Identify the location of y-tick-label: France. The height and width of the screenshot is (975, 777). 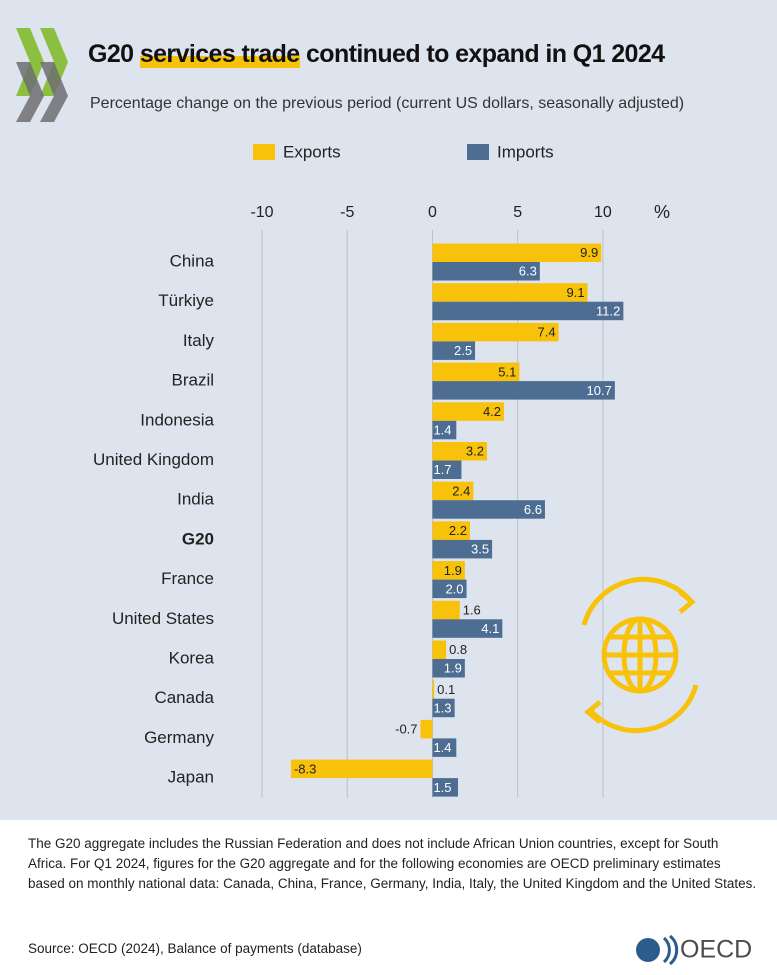
(187, 578).